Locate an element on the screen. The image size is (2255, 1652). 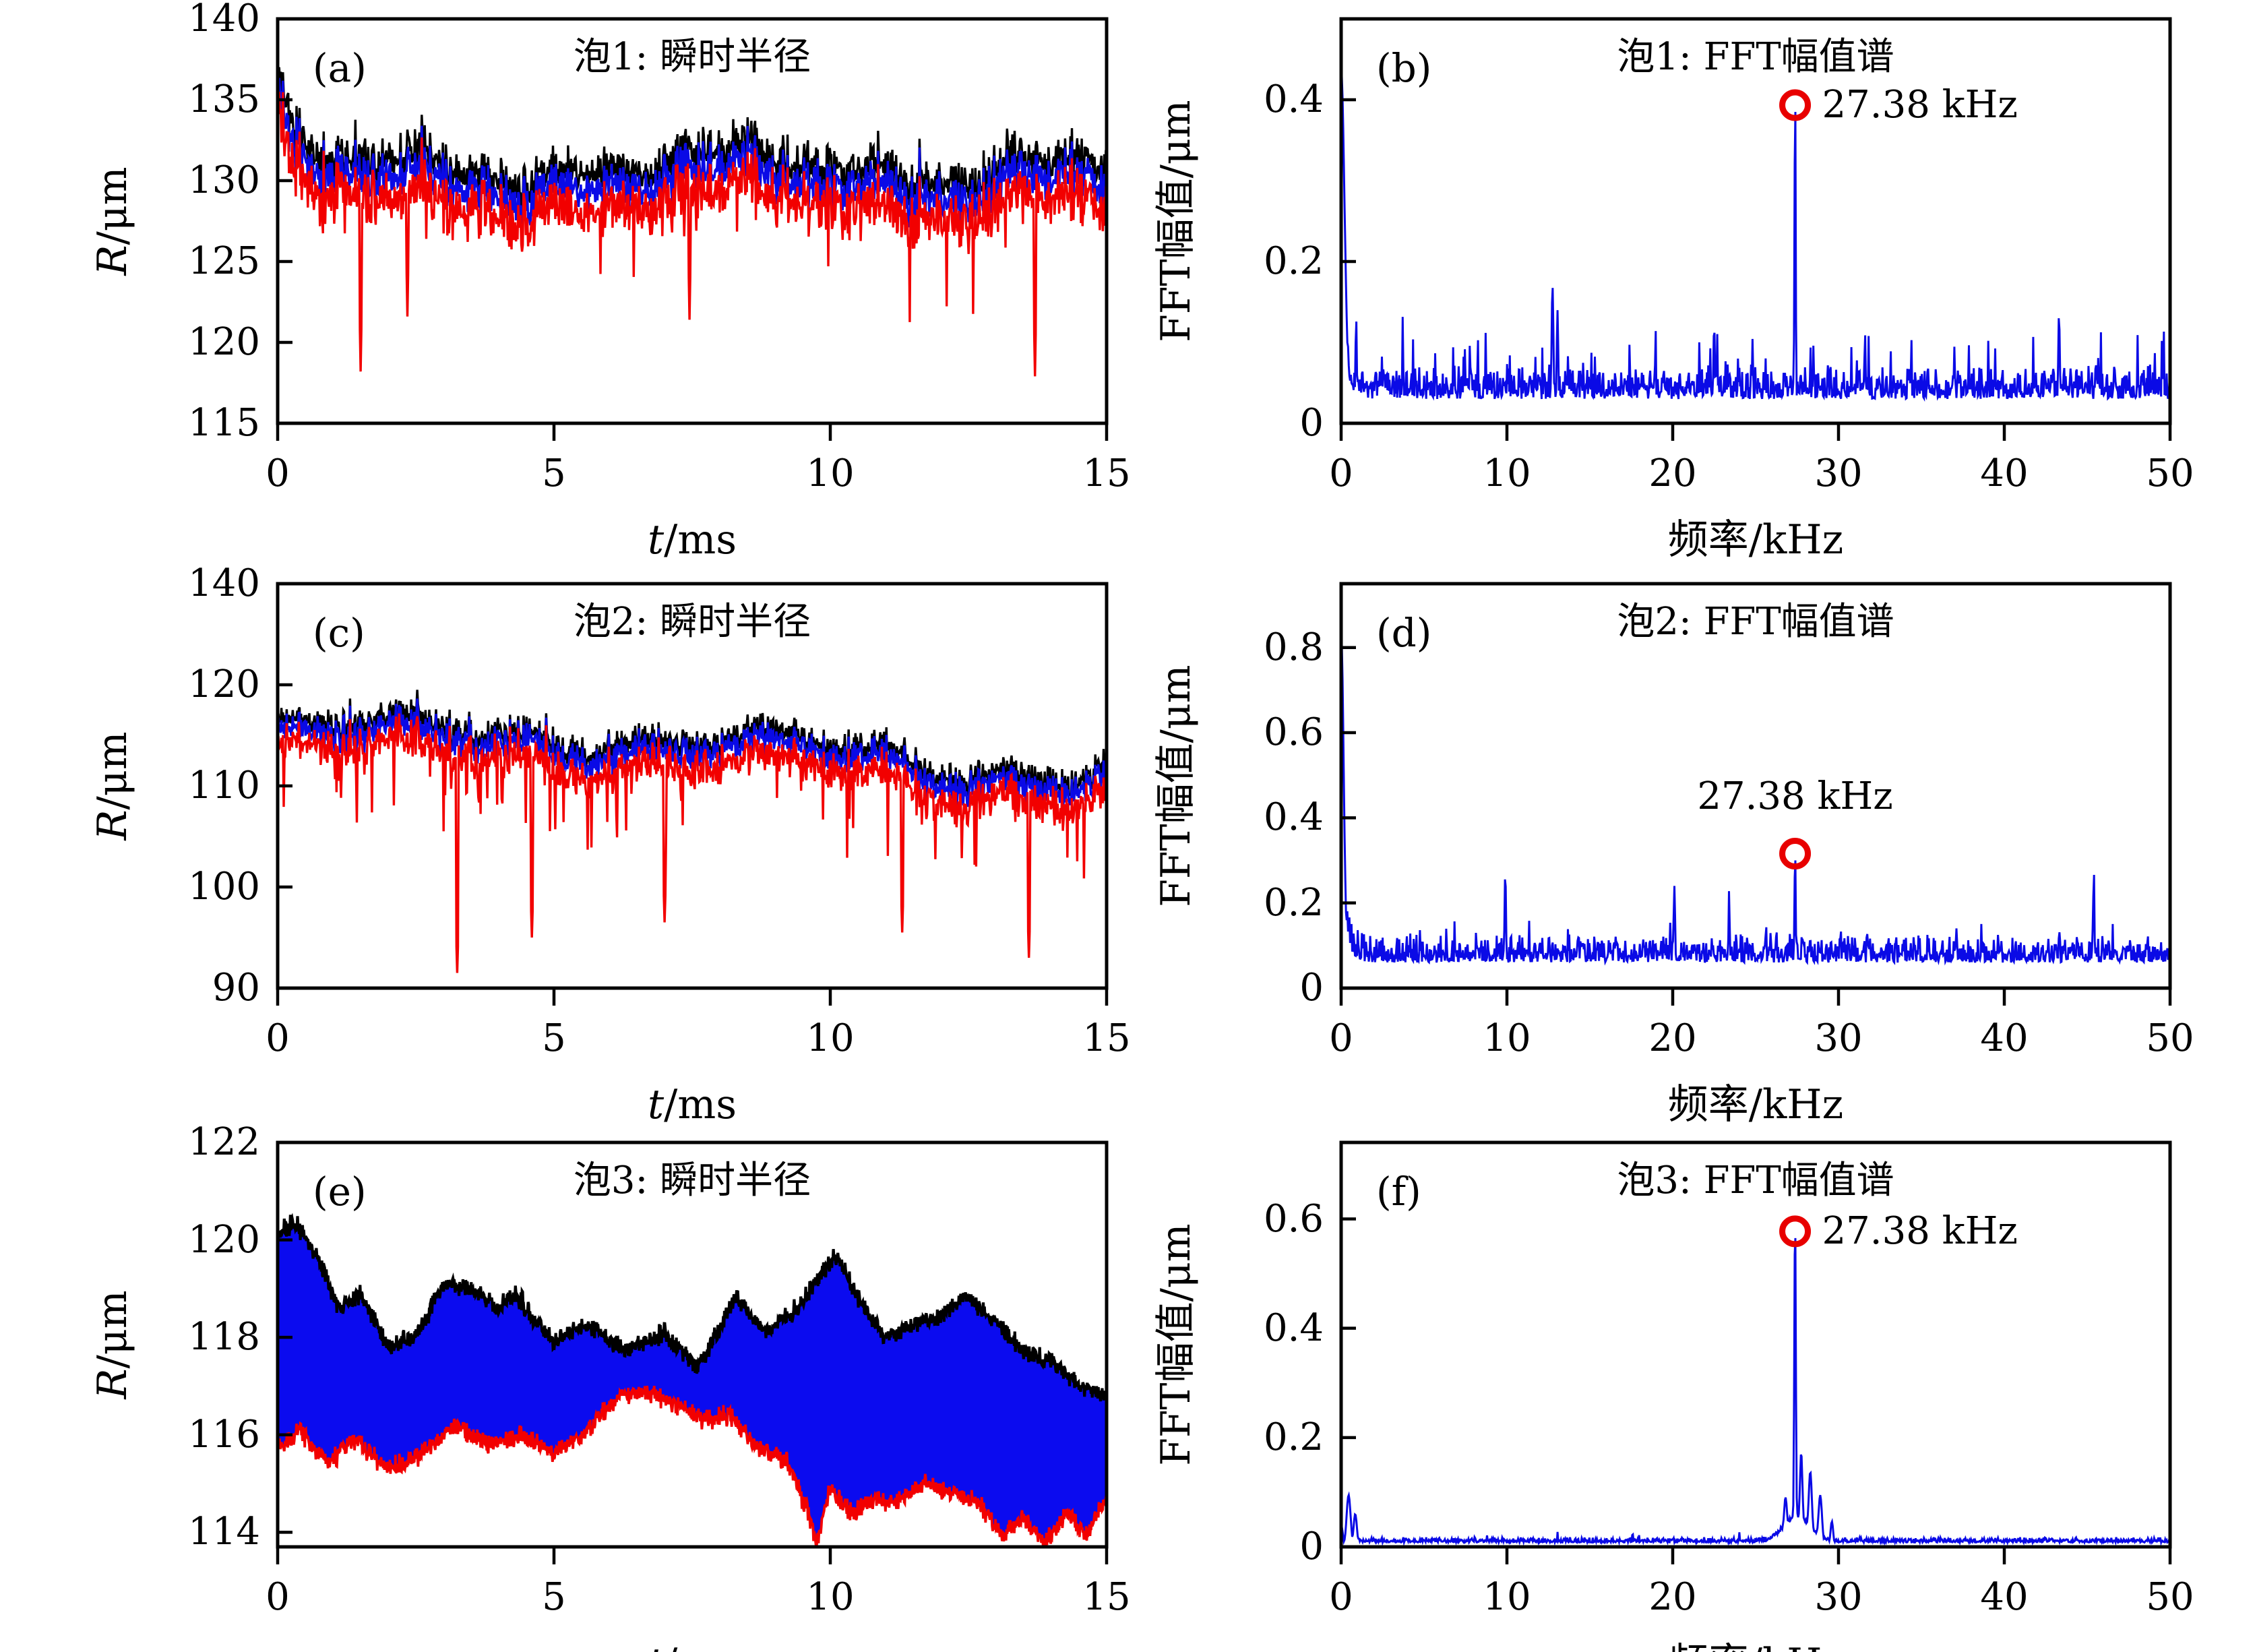
bubble2-radius-plot is located at coordinates (692, 794).